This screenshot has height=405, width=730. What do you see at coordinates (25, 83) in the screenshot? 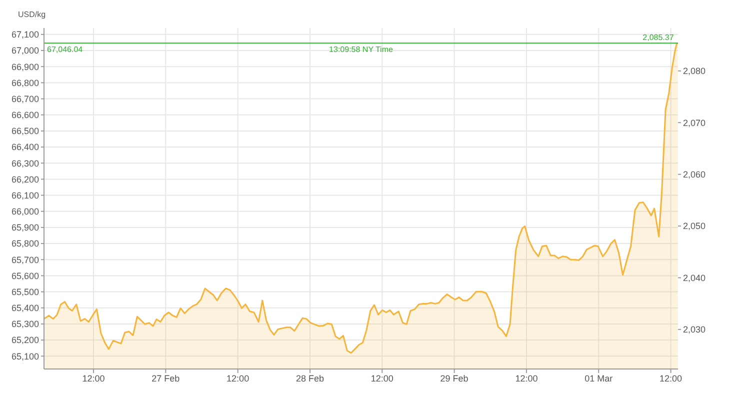
I see `y-tick-label: 66,800` at bounding box center [25, 83].